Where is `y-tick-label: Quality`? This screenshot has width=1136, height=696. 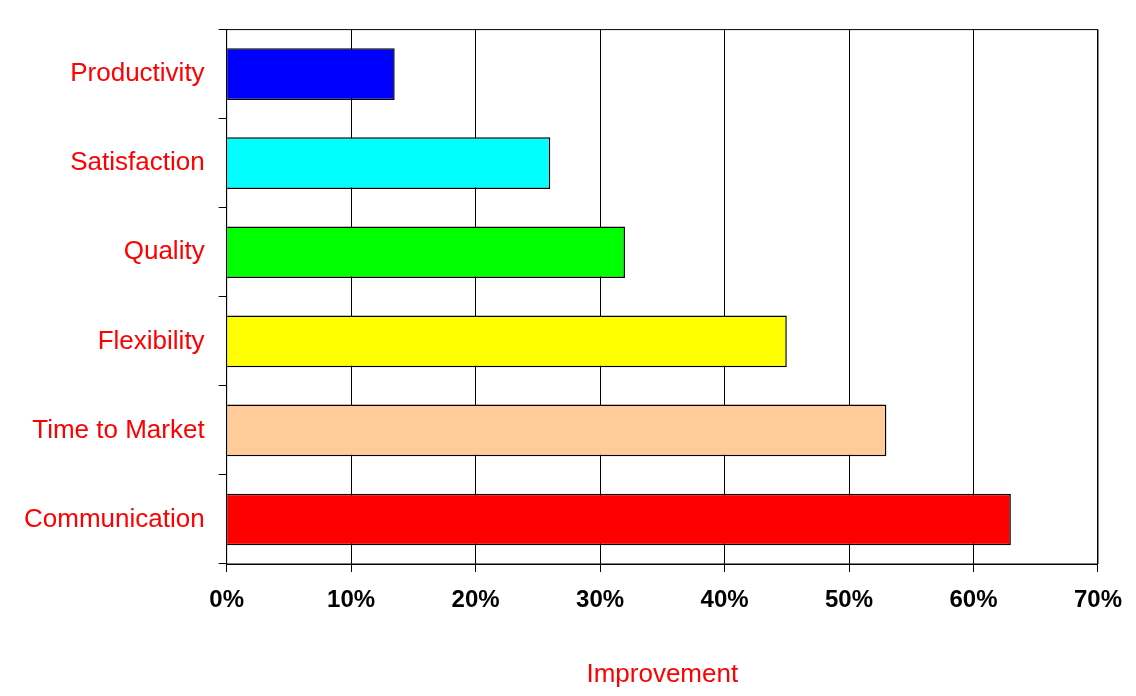 y-tick-label: Quality is located at coordinates (164, 250).